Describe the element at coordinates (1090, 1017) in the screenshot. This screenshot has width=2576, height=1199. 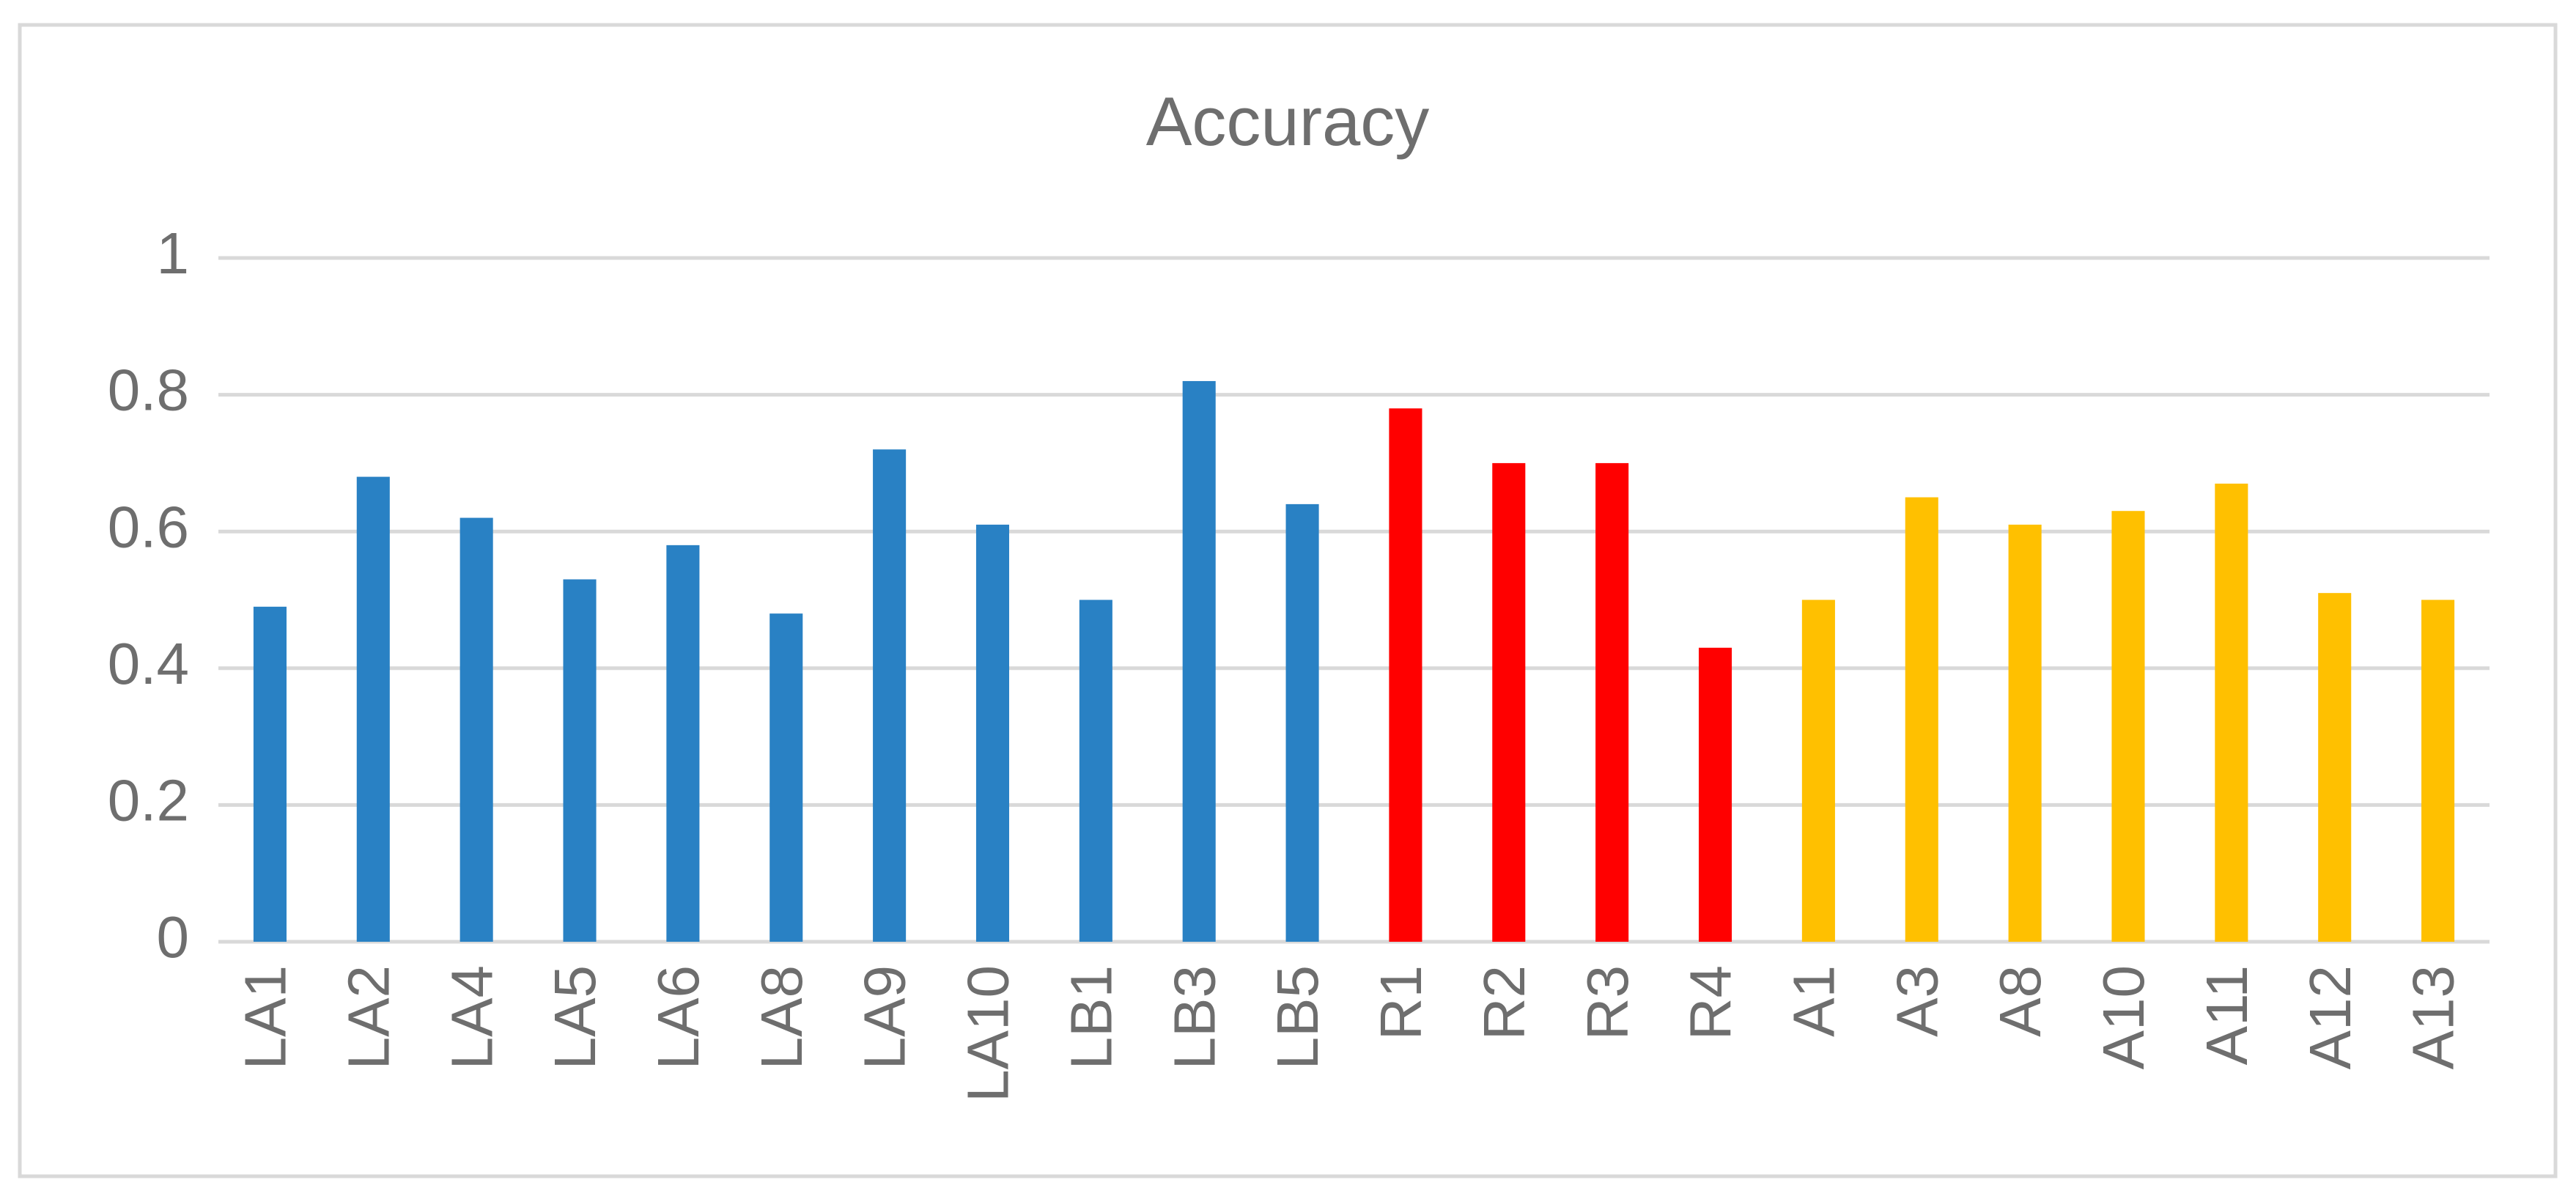
I see `x-tick-label: LB1` at that location.